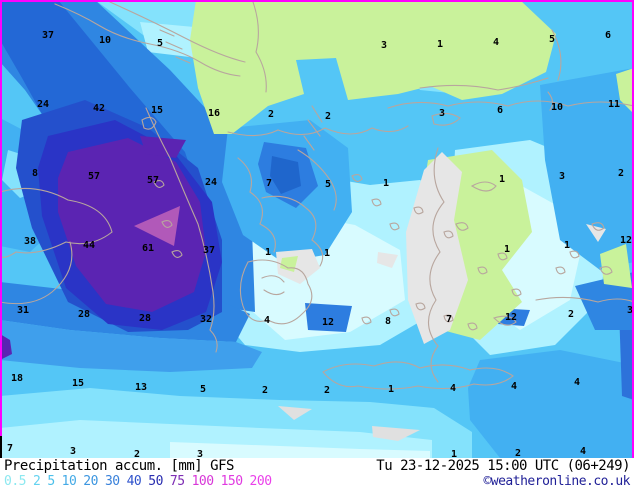 This screenshot has height=490, width=634. What do you see at coordinates (134, 481) in the screenshot?
I see `scale-value-40: 40` at bounding box center [134, 481].